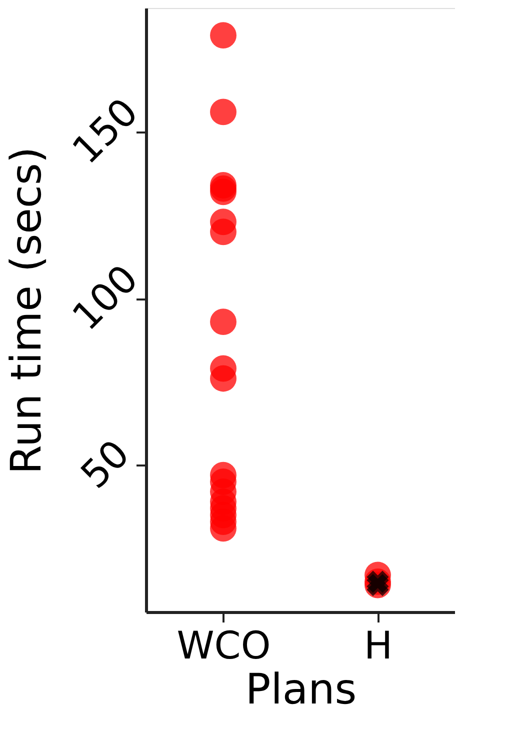 The image size is (511, 748). Describe the element at coordinates (378, 646) in the screenshot. I see `x-tick-label: H` at that location.